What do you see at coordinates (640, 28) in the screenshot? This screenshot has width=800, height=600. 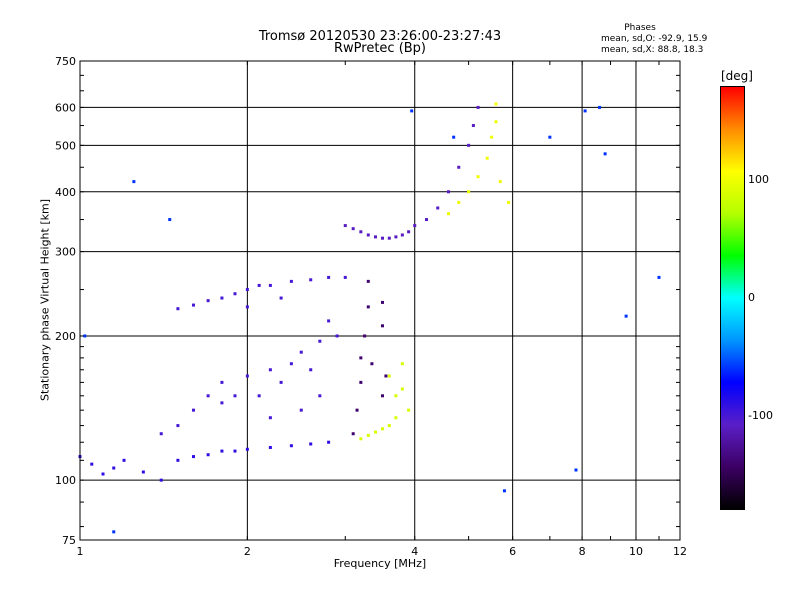 I see `phase-stats-heading: Phases` at bounding box center [640, 28].